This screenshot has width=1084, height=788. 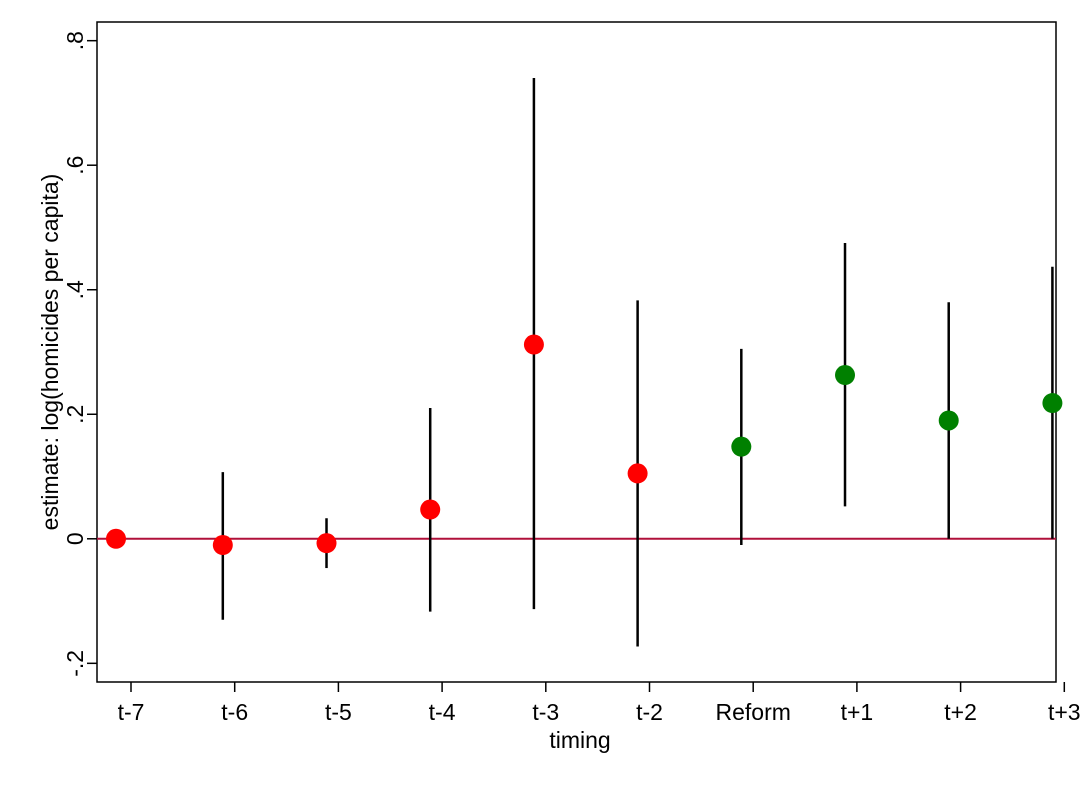 What do you see at coordinates (50, 352) in the screenshot?
I see `y-axis-title: estimate: log(homicides per capita)` at bounding box center [50, 352].